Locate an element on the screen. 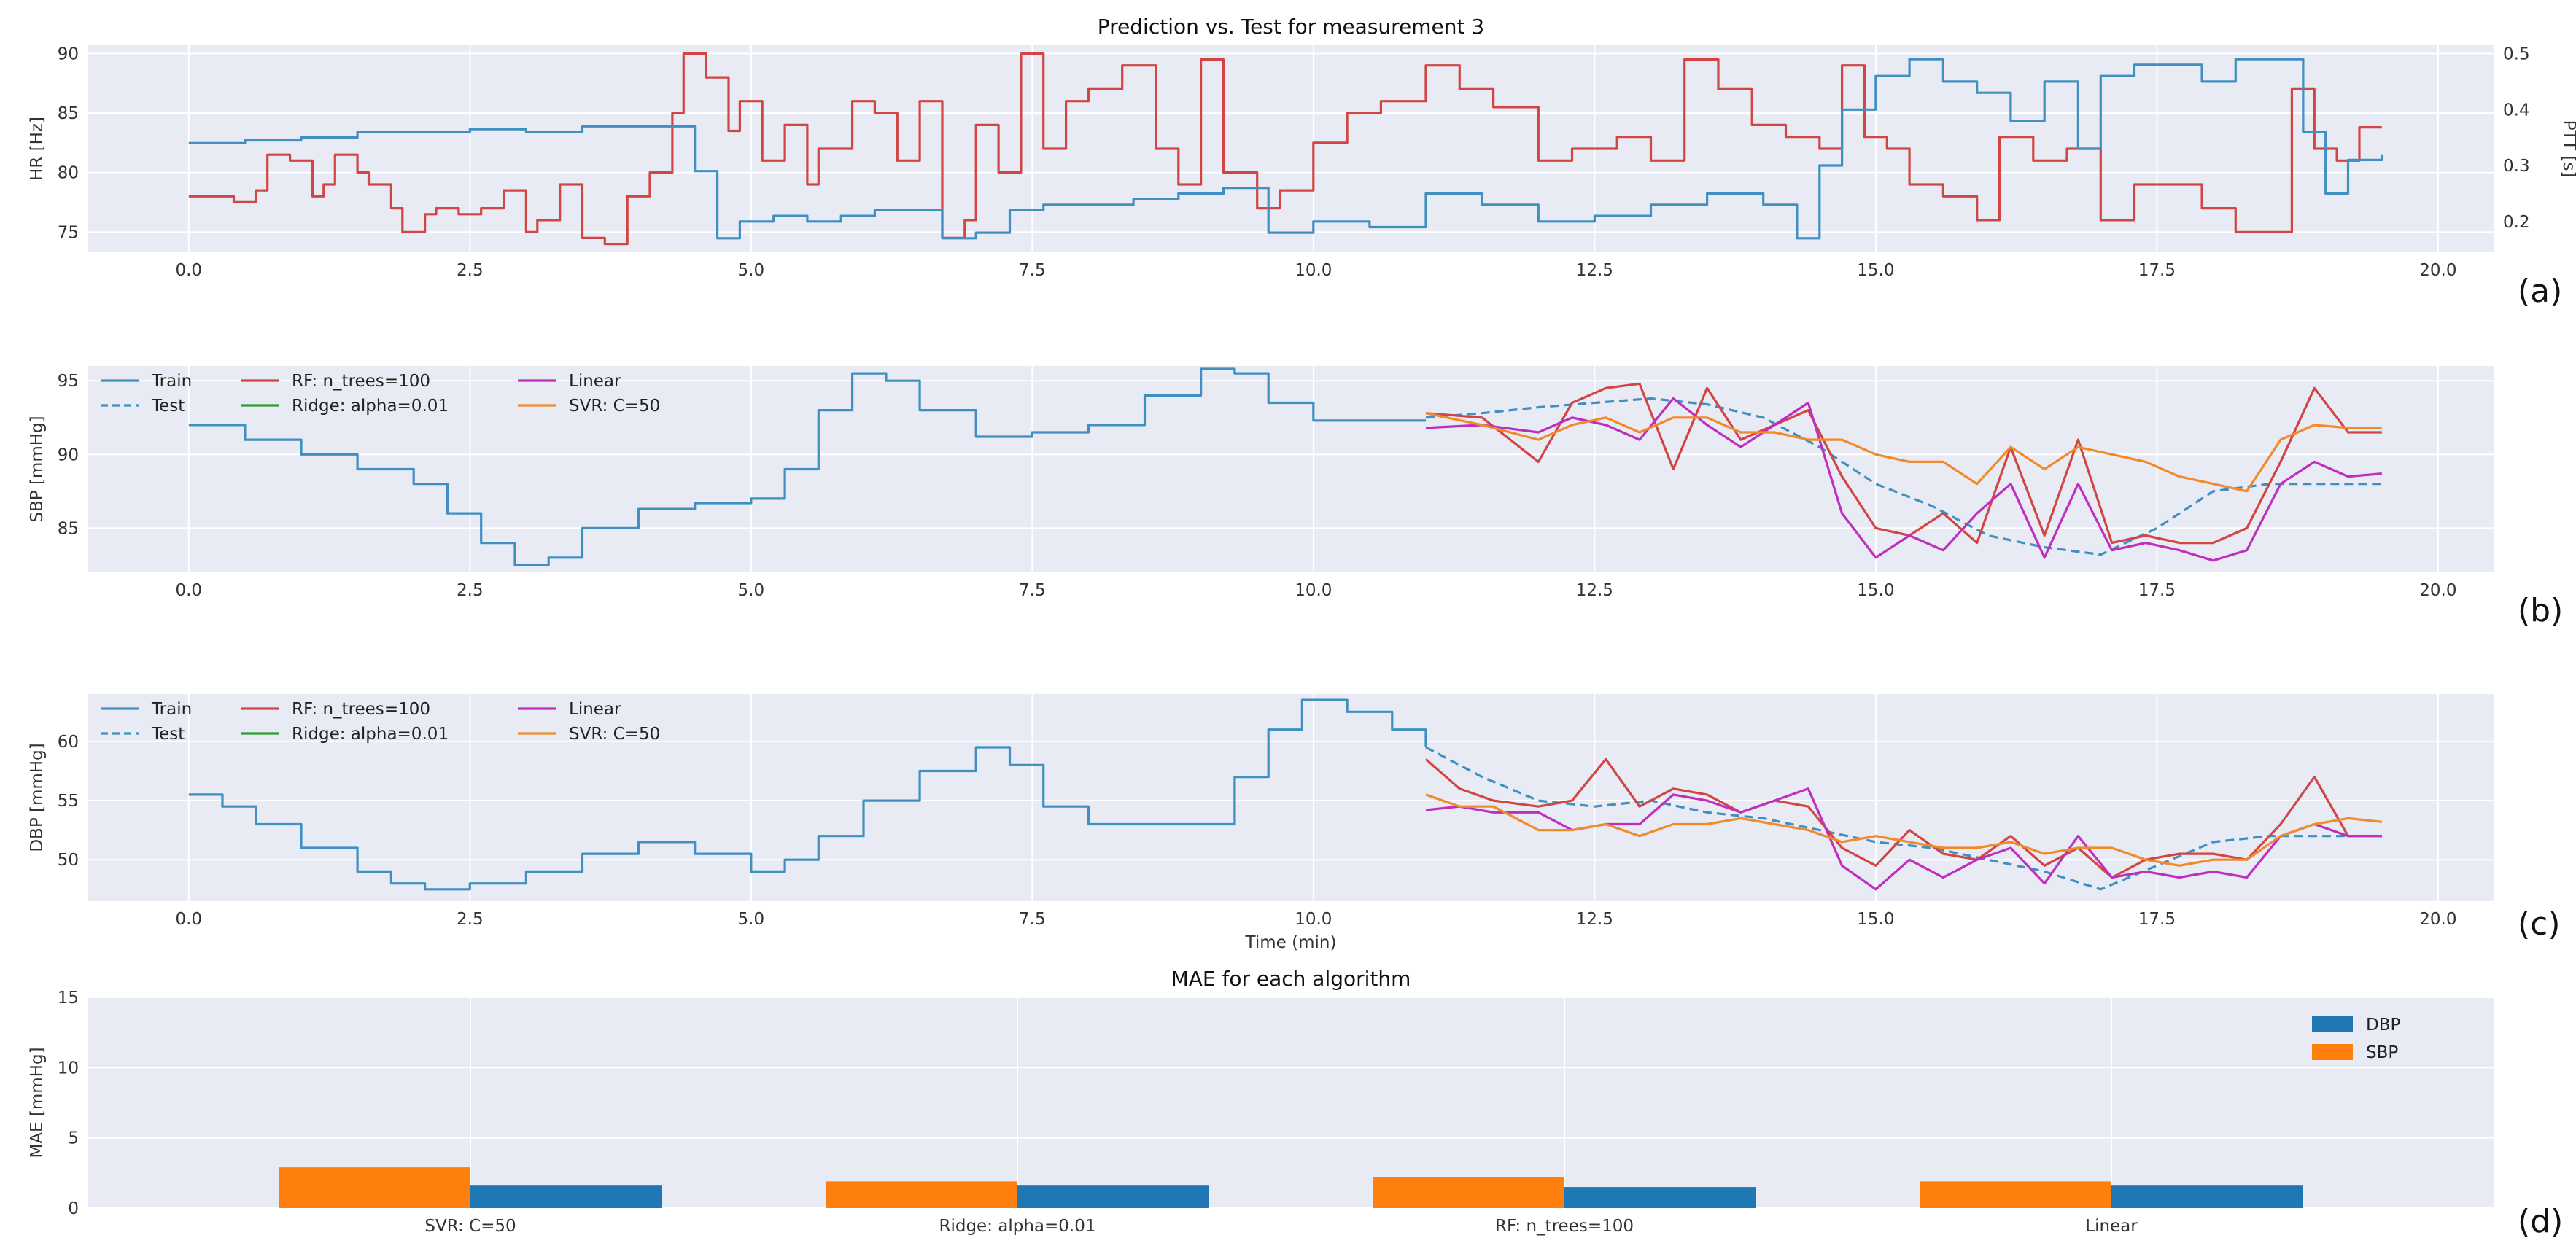 This screenshot has height=1254, width=2576. series-line-hr is located at coordinates (1285, 149).